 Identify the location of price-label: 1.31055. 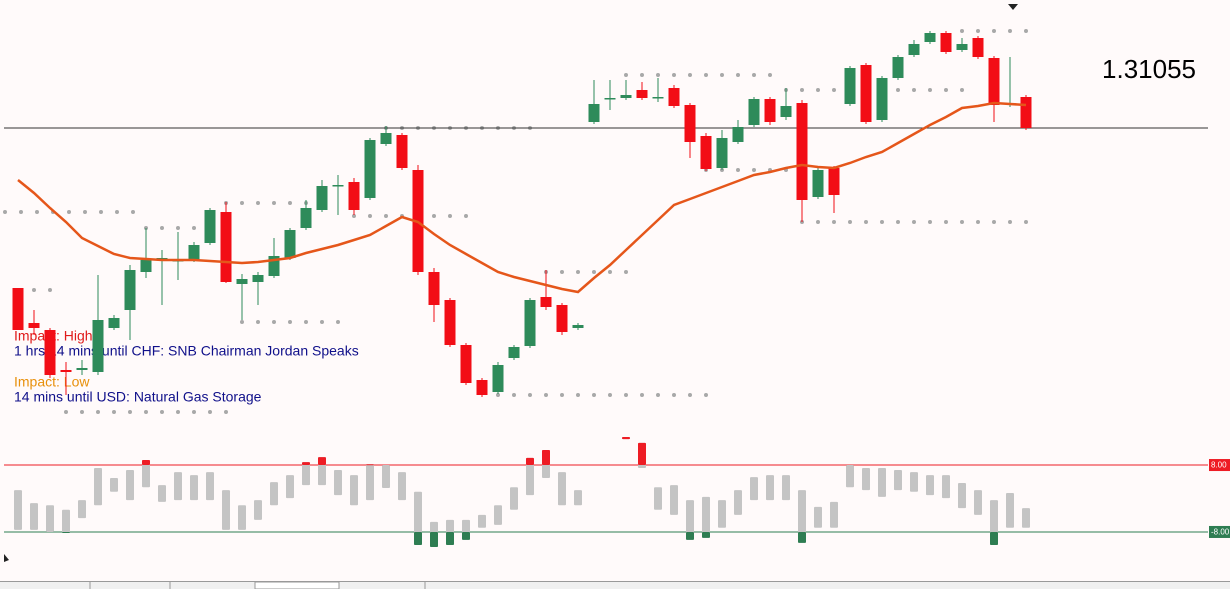
(1149, 69).